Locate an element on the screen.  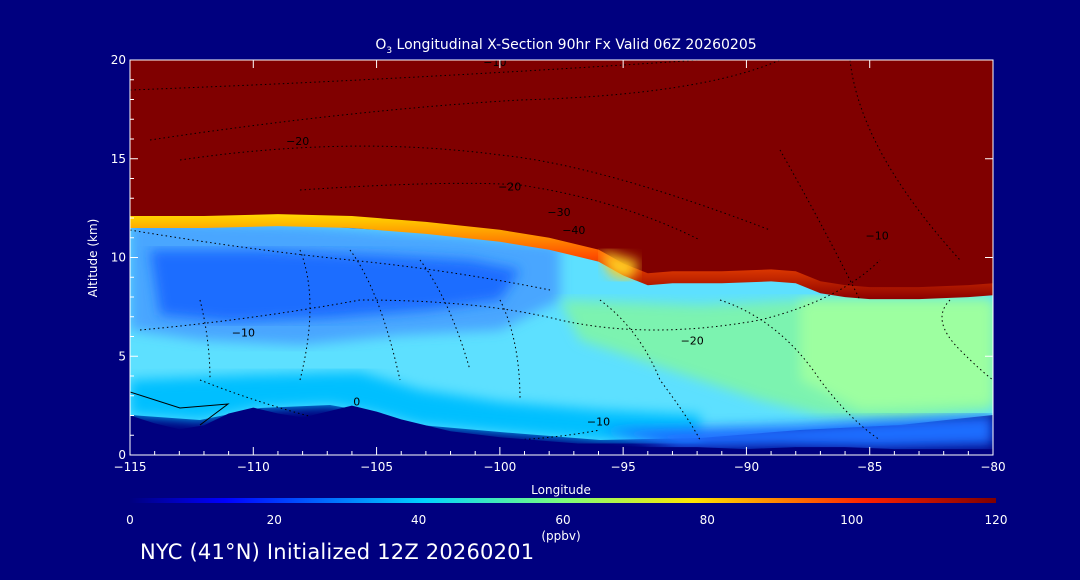
terrain-outline is located at coordinates (180, 408).